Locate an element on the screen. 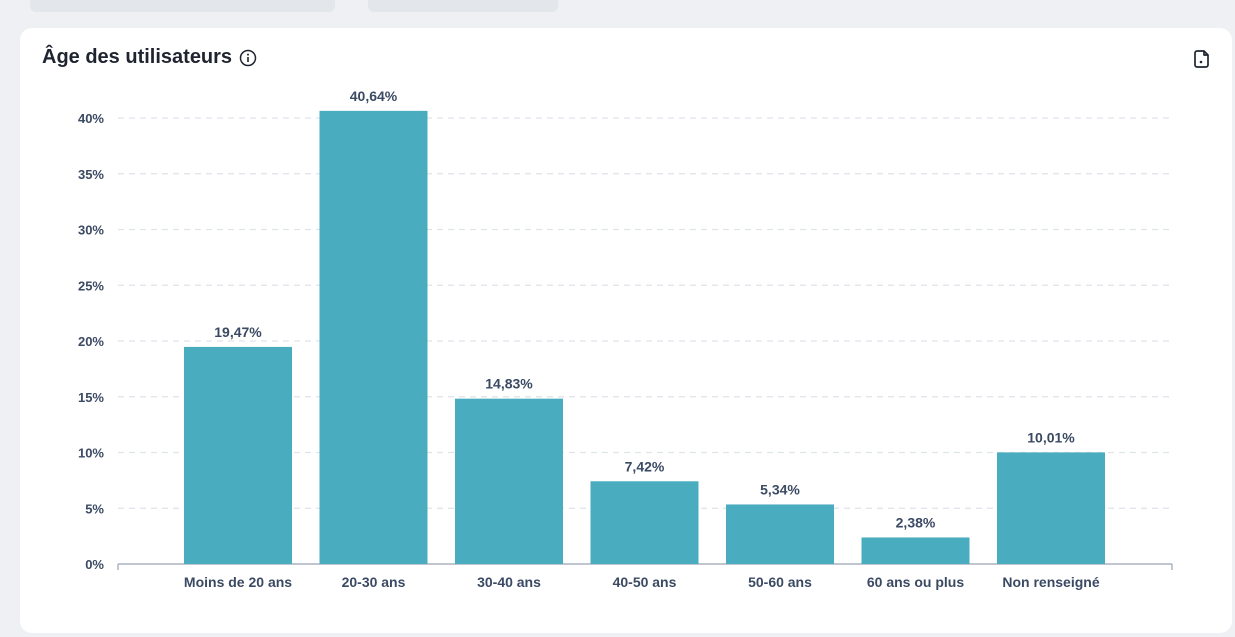  bar-value-label: 5,34% is located at coordinates (780, 489).